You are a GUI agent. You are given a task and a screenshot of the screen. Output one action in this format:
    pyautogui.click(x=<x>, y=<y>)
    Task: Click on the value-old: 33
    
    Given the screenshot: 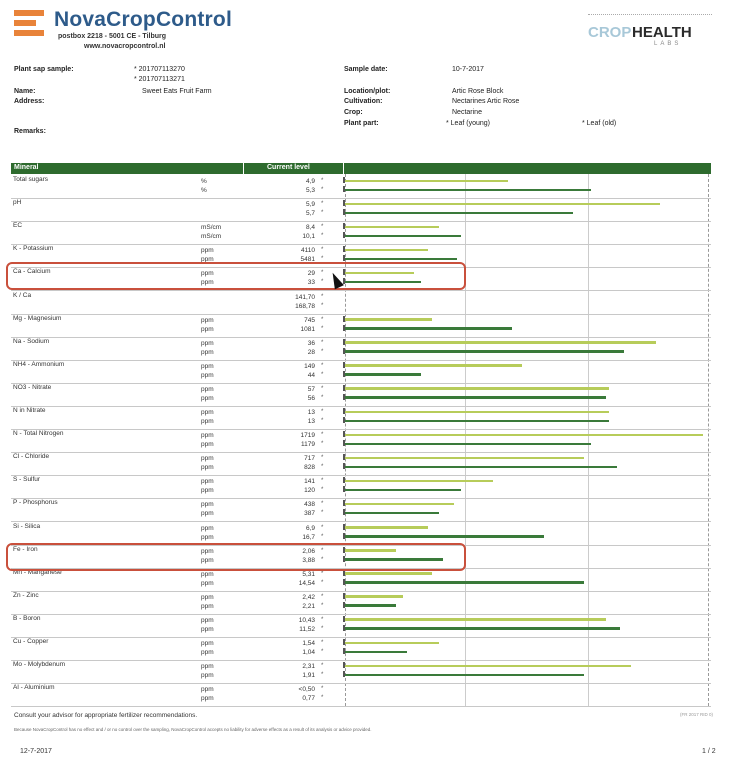 What is the action you would take?
    pyautogui.click(x=311, y=283)
    